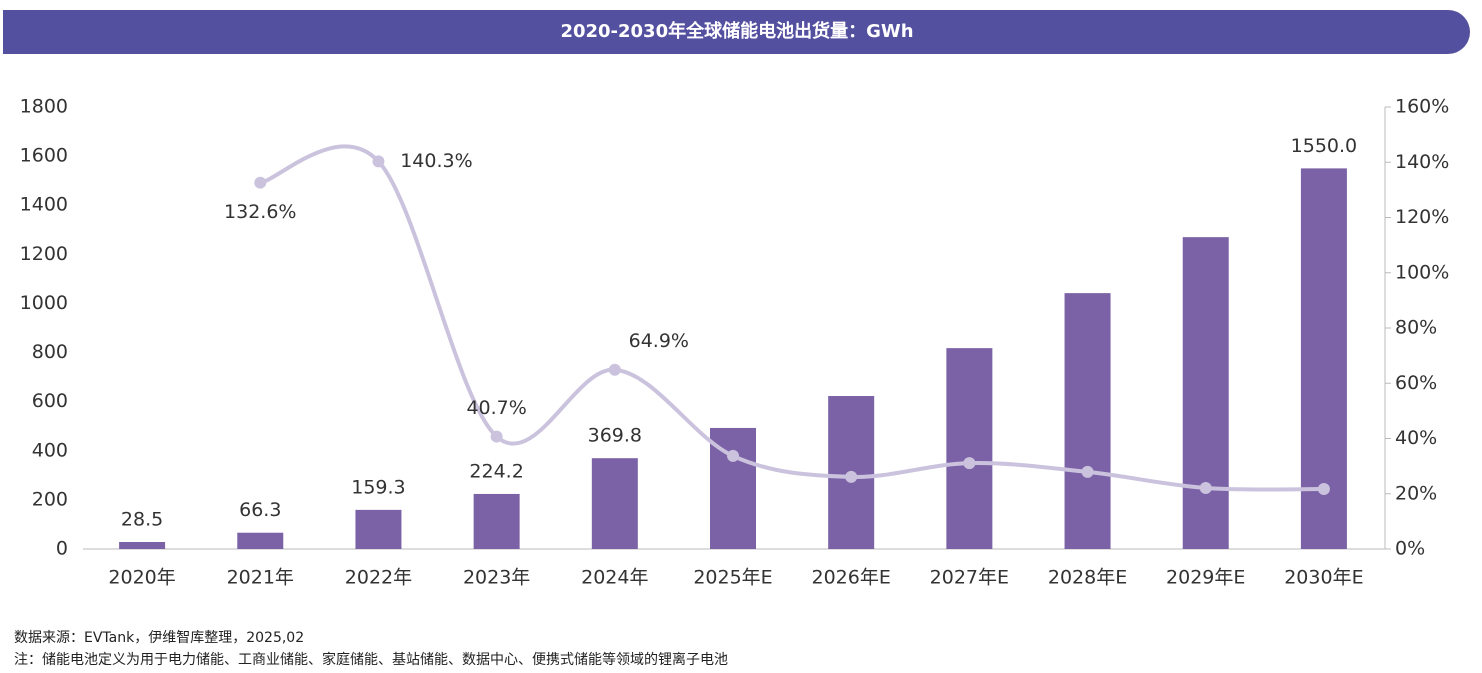 The height and width of the screenshot is (673, 1482). Describe the element at coordinates (142, 520) in the screenshot. I see `bar-value-label: 28.5` at that location.